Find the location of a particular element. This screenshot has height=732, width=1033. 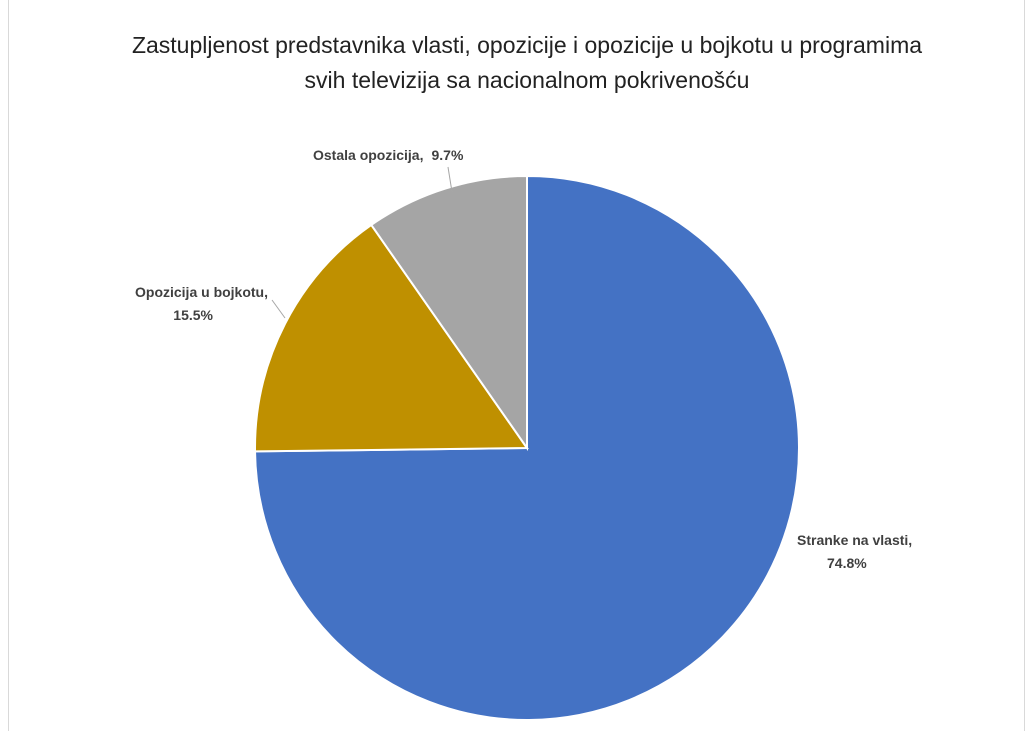

data-label-category: Ostala opozicija, is located at coordinates (368, 155).